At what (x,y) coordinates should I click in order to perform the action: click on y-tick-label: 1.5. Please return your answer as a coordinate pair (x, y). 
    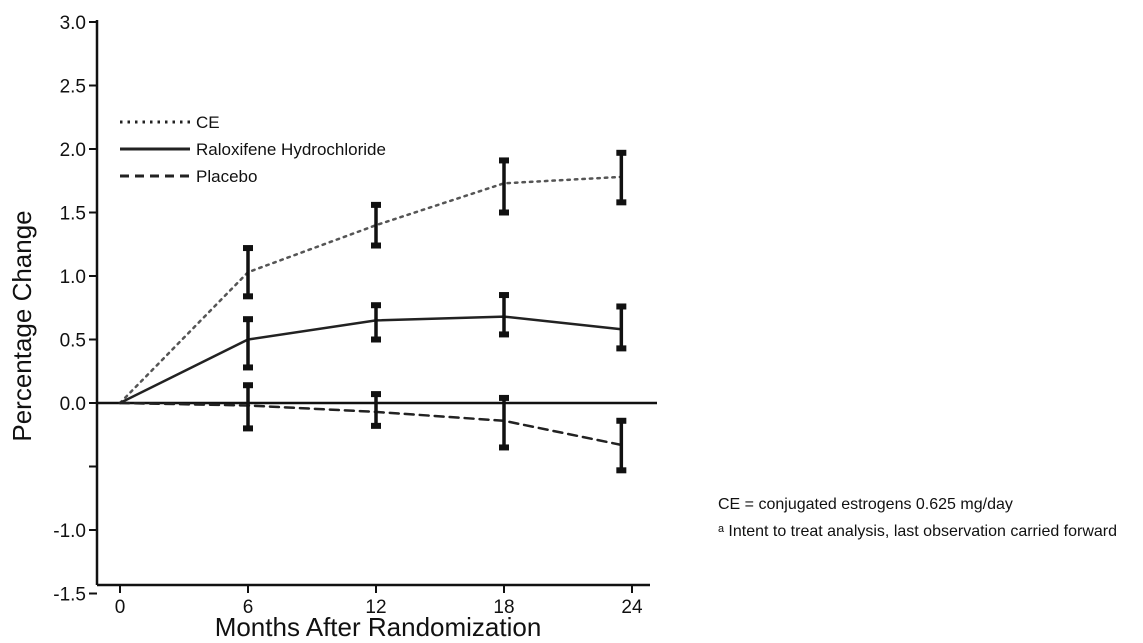
    Looking at the image, I should click on (73, 214).